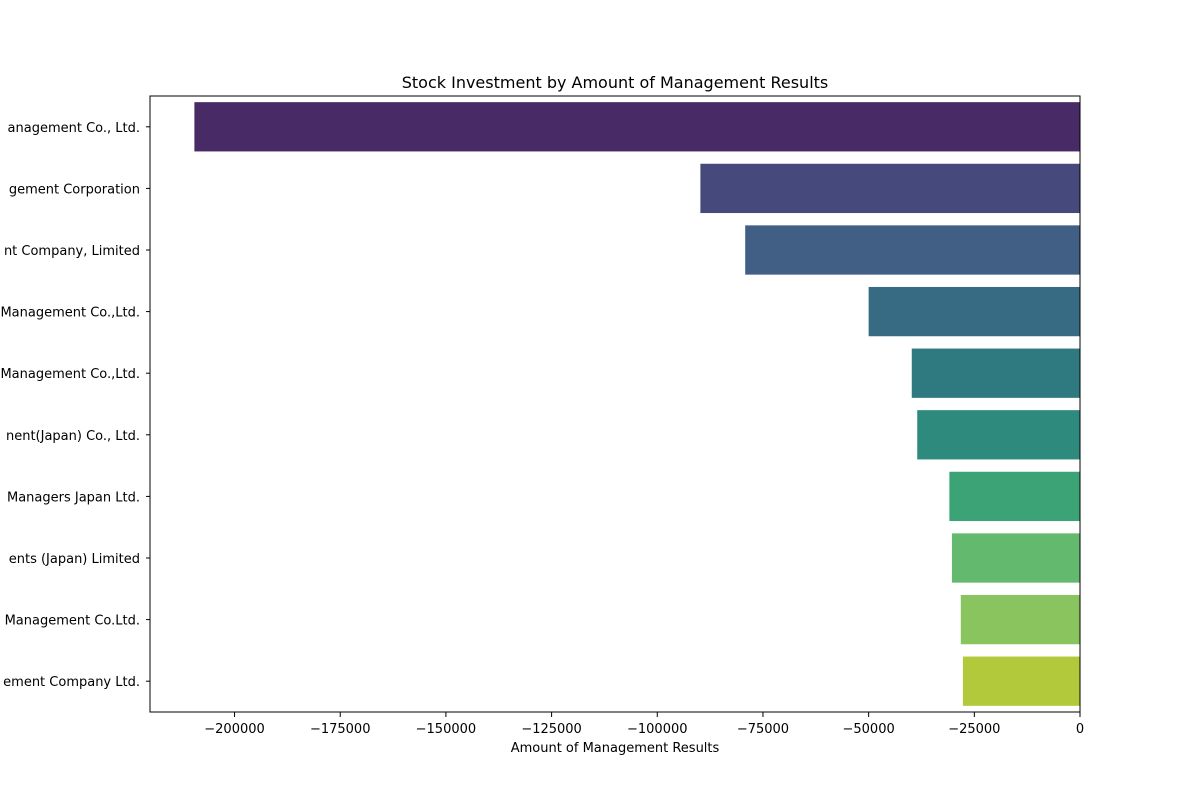 This screenshot has height=800, width=1200. What do you see at coordinates (72, 621) in the screenshot?
I see `category-label: Management Co.Ltd.` at bounding box center [72, 621].